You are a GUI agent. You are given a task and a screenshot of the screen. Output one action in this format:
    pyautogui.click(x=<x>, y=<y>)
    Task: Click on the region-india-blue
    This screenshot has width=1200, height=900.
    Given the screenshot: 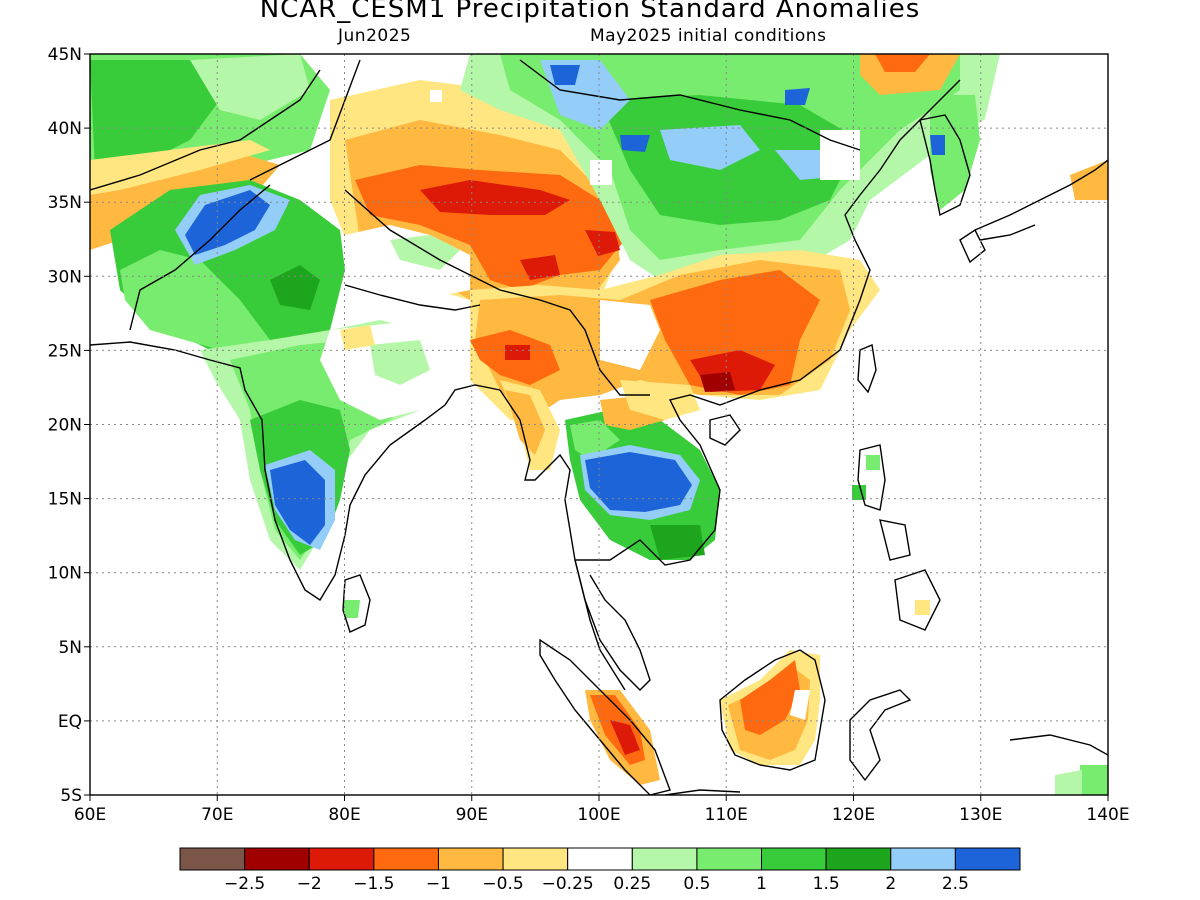 What is the action you would take?
    pyautogui.click(x=297, y=502)
    